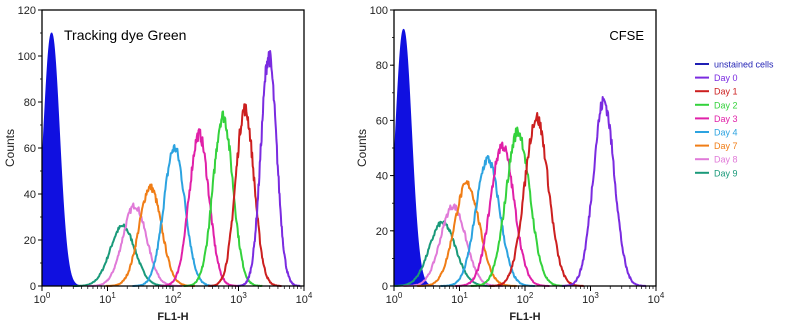 The height and width of the screenshot is (332, 796). I want to click on legend-item-day-2: Day 2, so click(716, 105).